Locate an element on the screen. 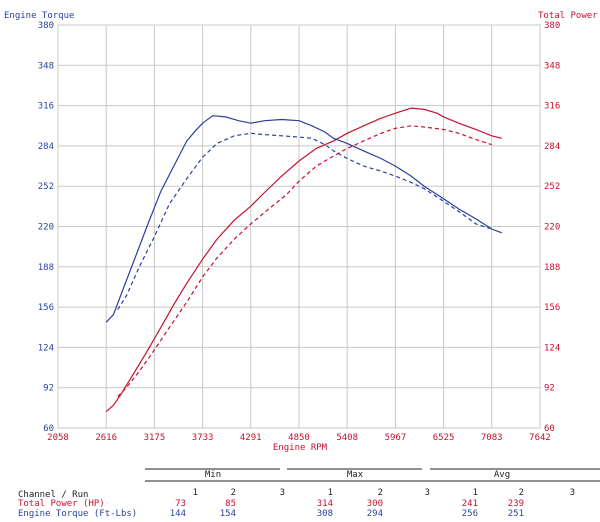 The width and height of the screenshot is (600, 522). min-run-2: 2 is located at coordinates (233, 493).